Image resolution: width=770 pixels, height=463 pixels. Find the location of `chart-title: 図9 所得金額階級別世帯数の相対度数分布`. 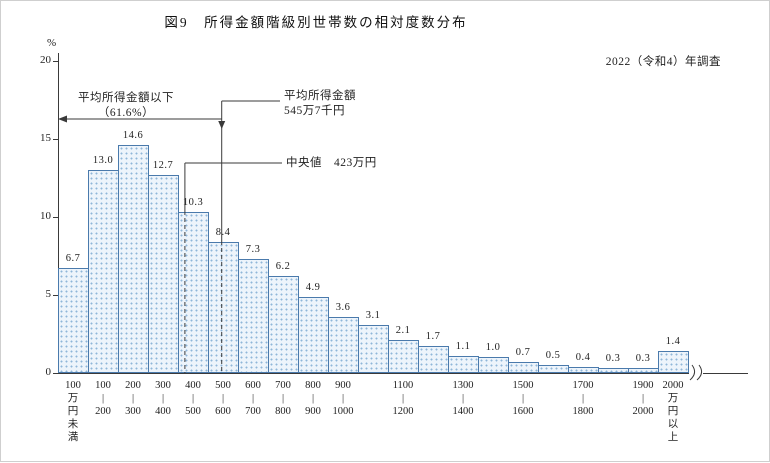

chart-title: 図9 所得金額階級別世帯数の相対度数分布 is located at coordinates (316, 22).